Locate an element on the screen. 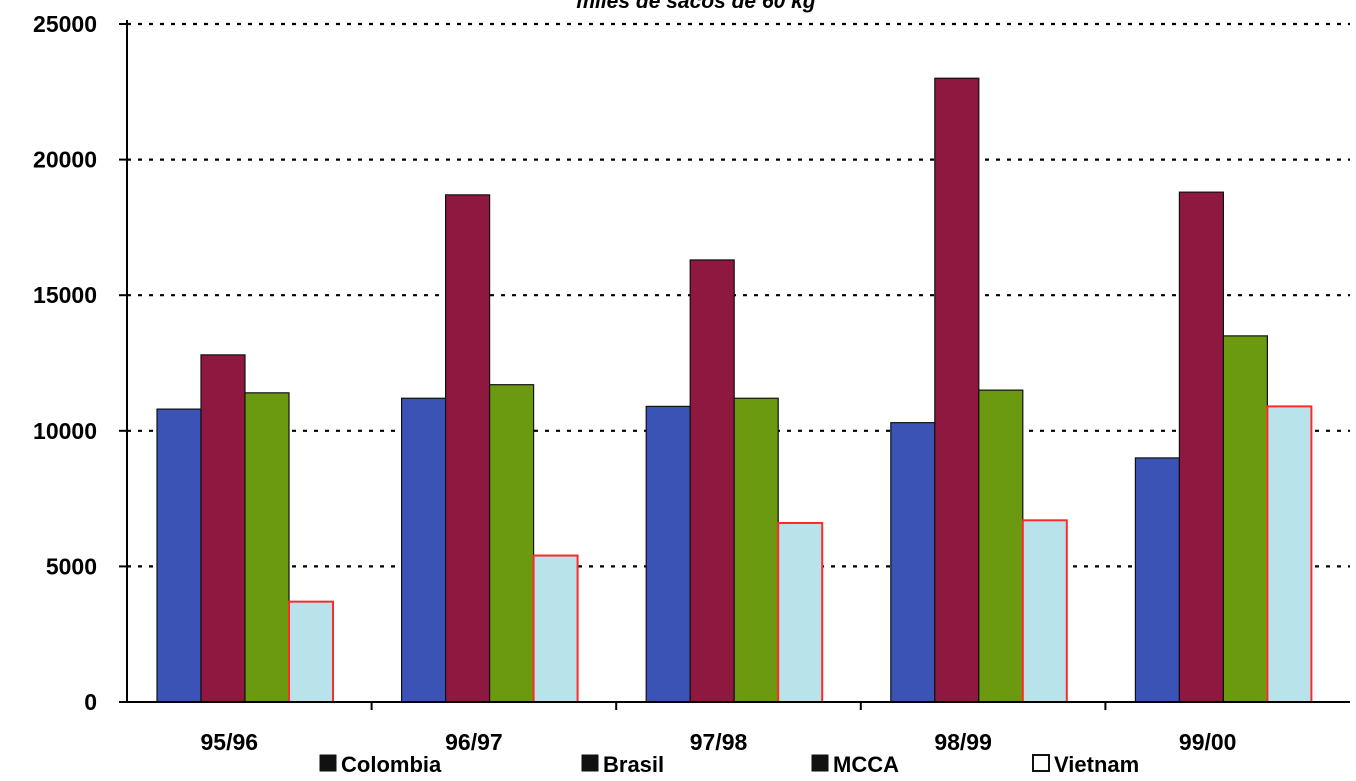 This screenshot has height=781, width=1356. legend-label-vietnam: Vietnam is located at coordinates (1096, 764).